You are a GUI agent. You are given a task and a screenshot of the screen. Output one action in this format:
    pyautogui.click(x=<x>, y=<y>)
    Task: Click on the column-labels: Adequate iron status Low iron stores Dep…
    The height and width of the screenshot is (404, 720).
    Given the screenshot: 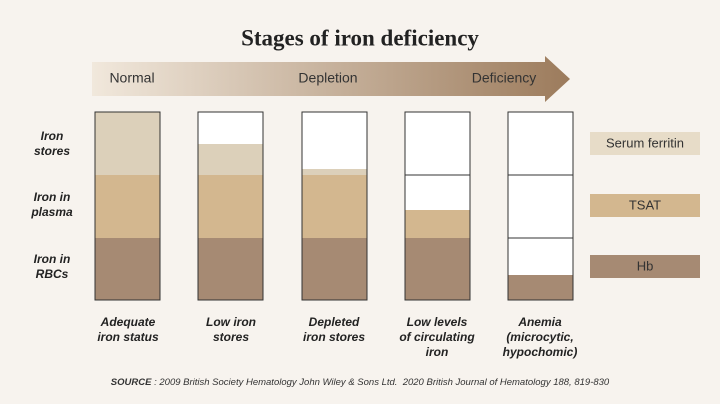 What is the action you would take?
    pyautogui.click(x=337, y=337)
    